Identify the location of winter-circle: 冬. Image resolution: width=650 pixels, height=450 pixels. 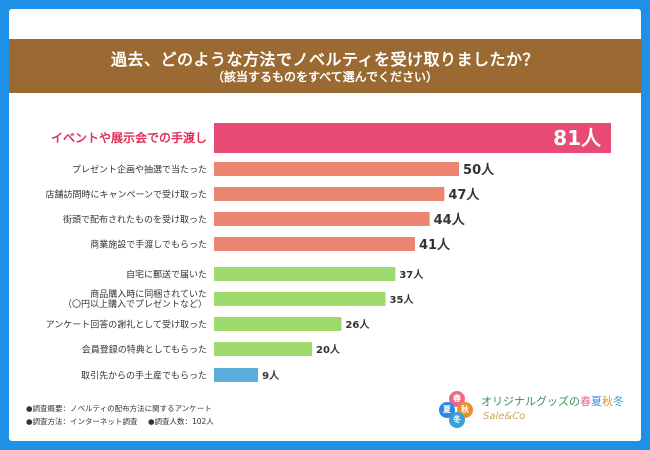
(457, 420).